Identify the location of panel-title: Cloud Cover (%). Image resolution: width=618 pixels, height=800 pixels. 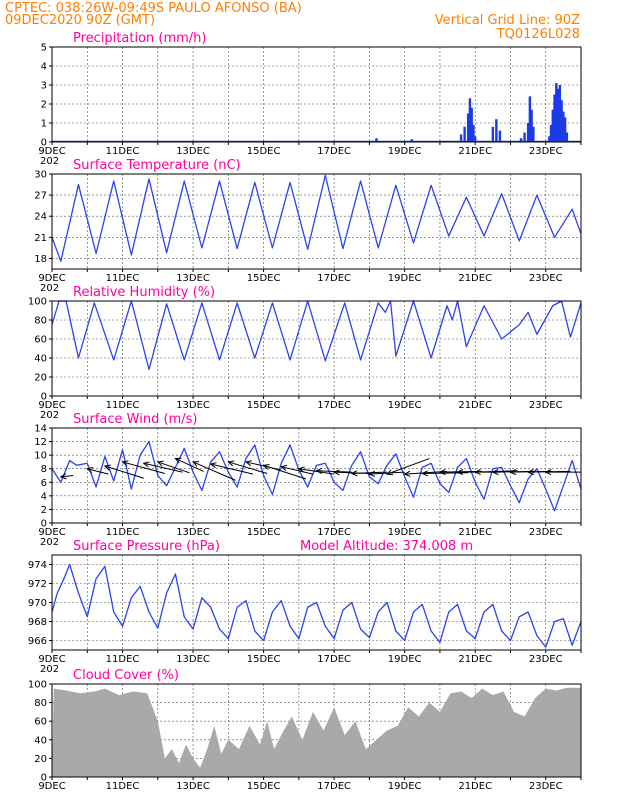
(126, 675).